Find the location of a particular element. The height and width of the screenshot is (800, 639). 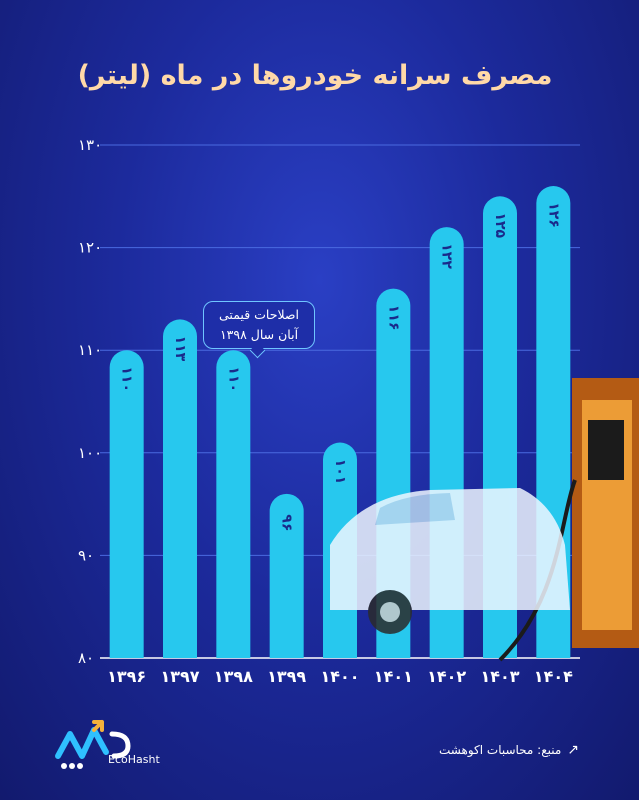

bar-value-label: ۱۲۶ is located at coordinates (553, 215).